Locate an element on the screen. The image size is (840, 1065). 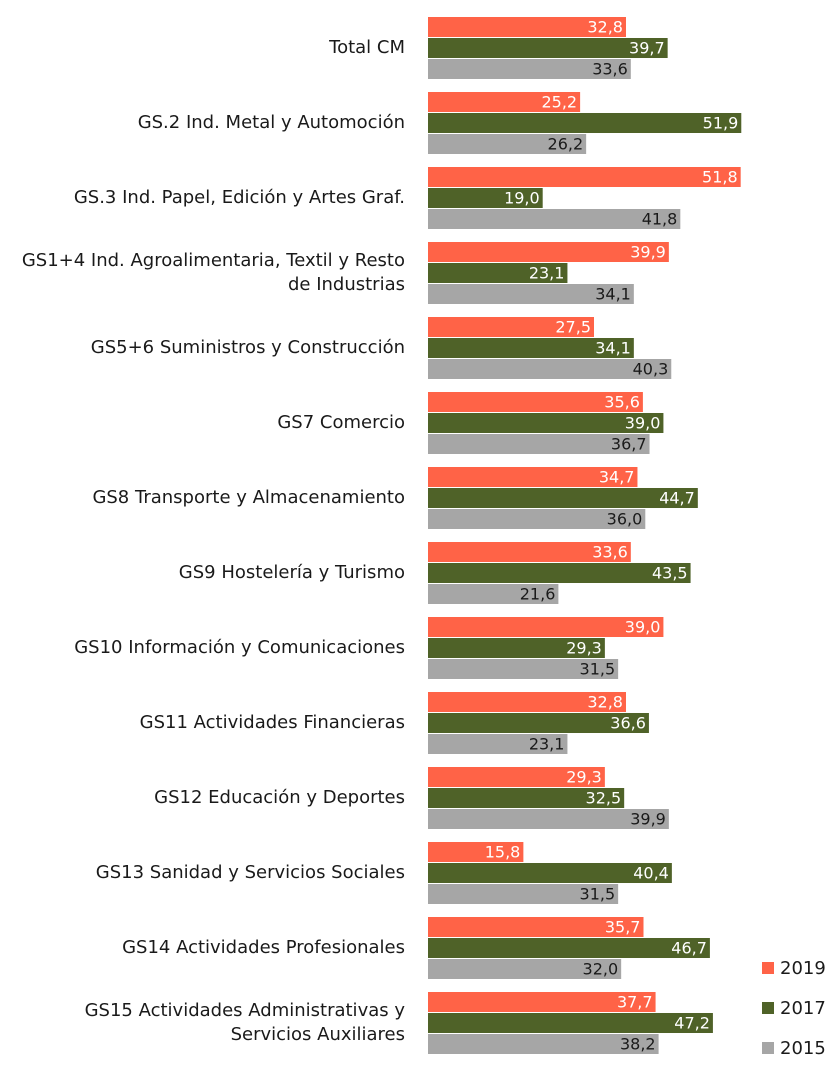
value-label: 39,7 is located at coordinates (647, 48).